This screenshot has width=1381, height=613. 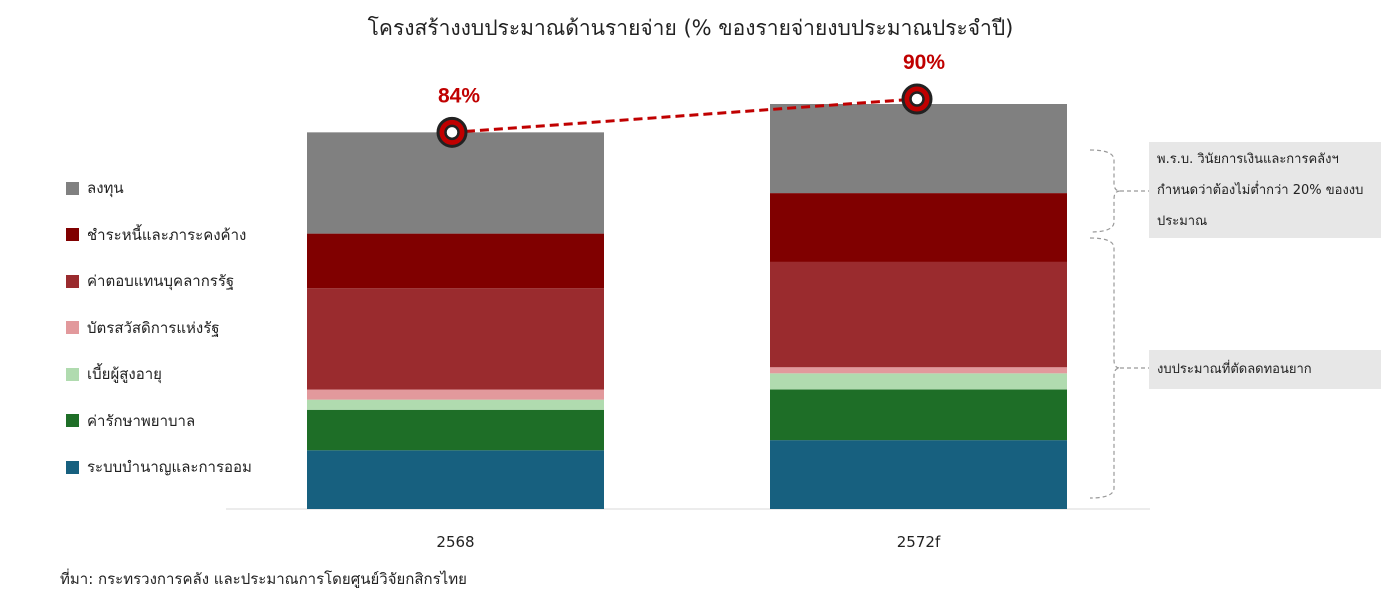 I want to click on brace-bottom, so click(x=1105, y=368).